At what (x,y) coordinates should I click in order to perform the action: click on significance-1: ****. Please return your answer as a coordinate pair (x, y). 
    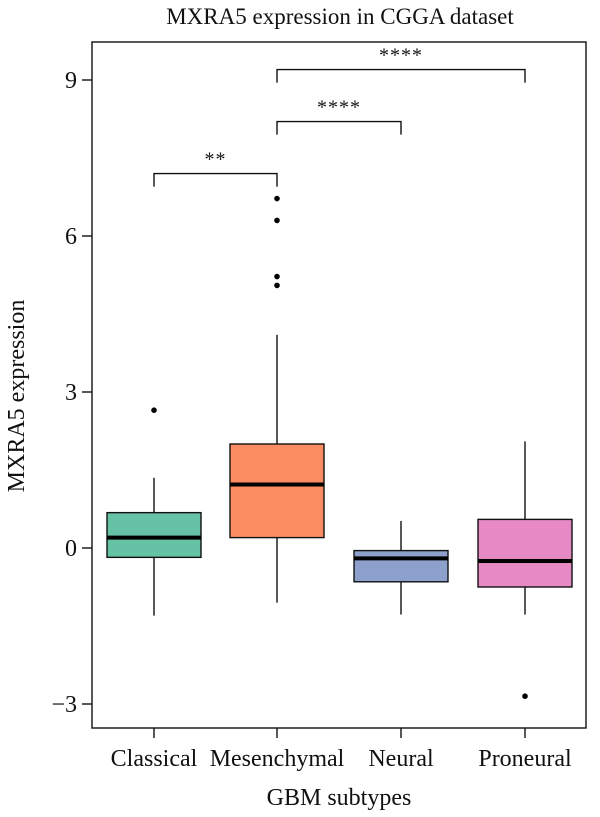
    Looking at the image, I should click on (339, 116).